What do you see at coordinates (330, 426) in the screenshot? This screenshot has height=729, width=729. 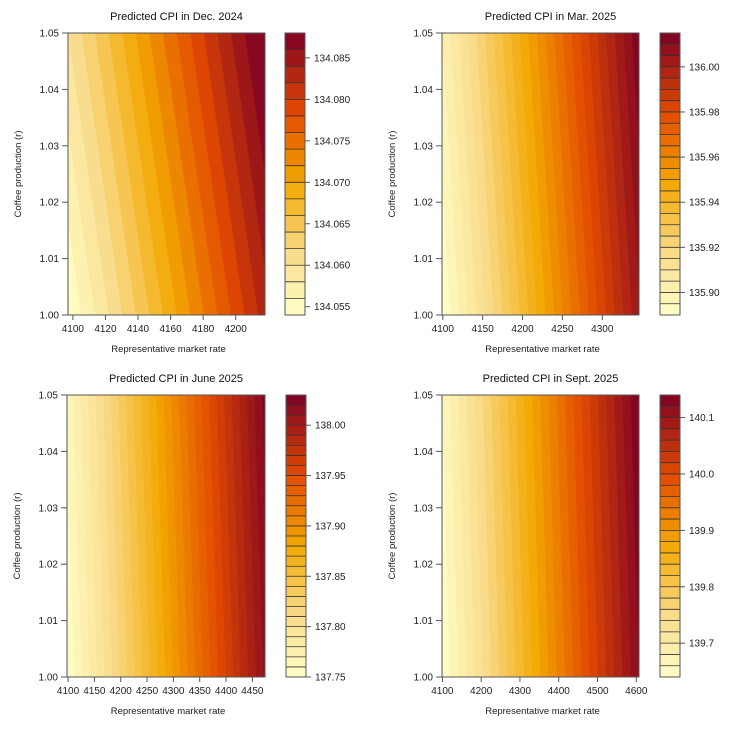 I see `color-key-label: 138.00` at bounding box center [330, 426].